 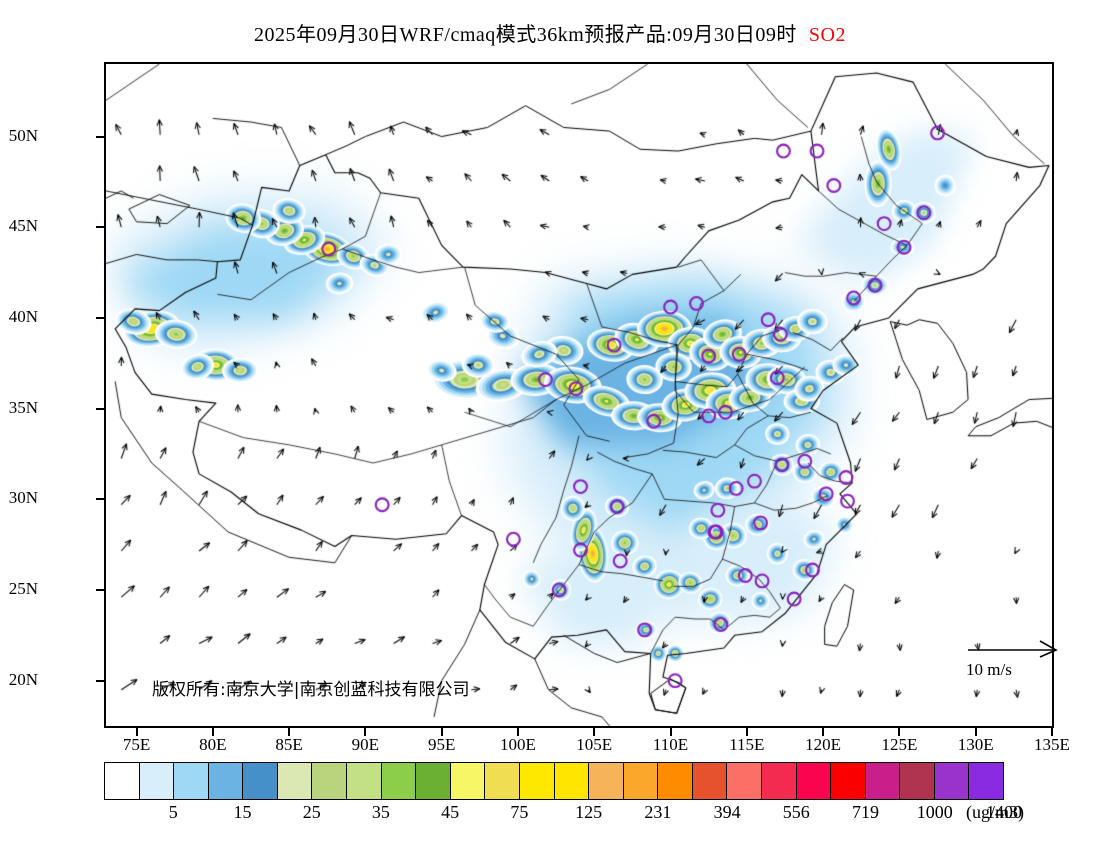 What do you see at coordinates (1017, 661) in the screenshot?
I see `wind-scale-legend: 10 m/s` at bounding box center [1017, 661].